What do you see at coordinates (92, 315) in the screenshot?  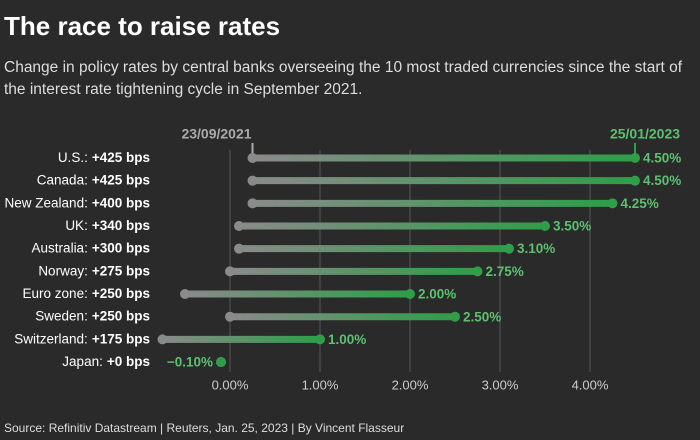 I see `row-label: Sweden: +250 bps` at bounding box center [92, 315].